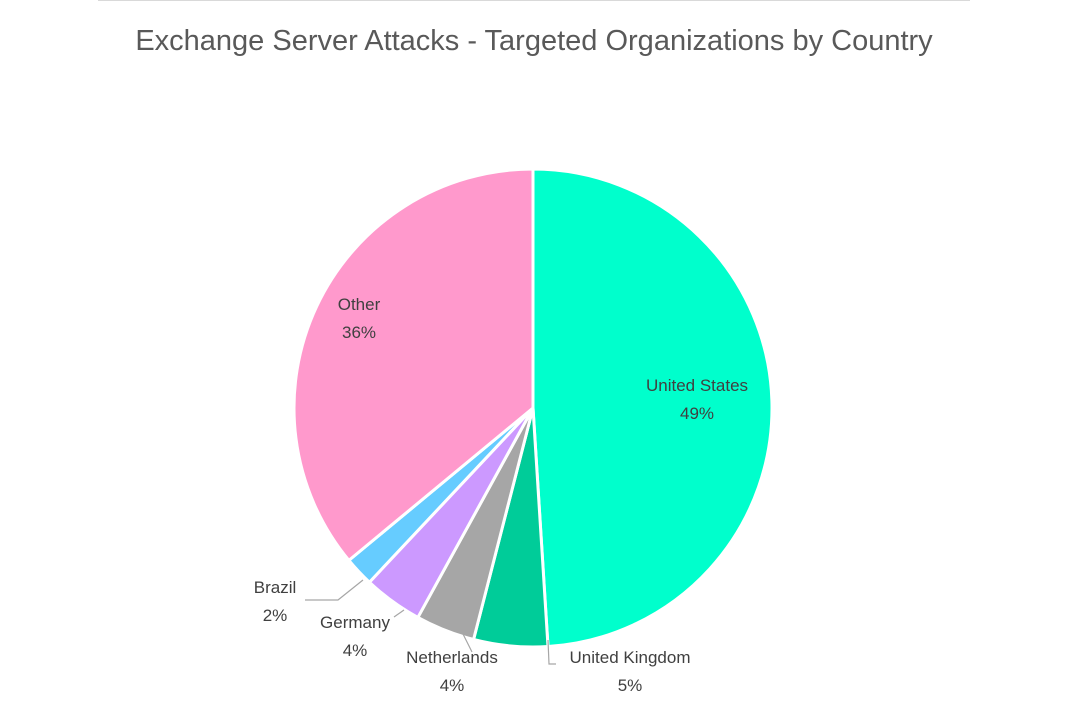  What do you see at coordinates (359, 304) in the screenshot?
I see `slice-label-other: Other` at bounding box center [359, 304].